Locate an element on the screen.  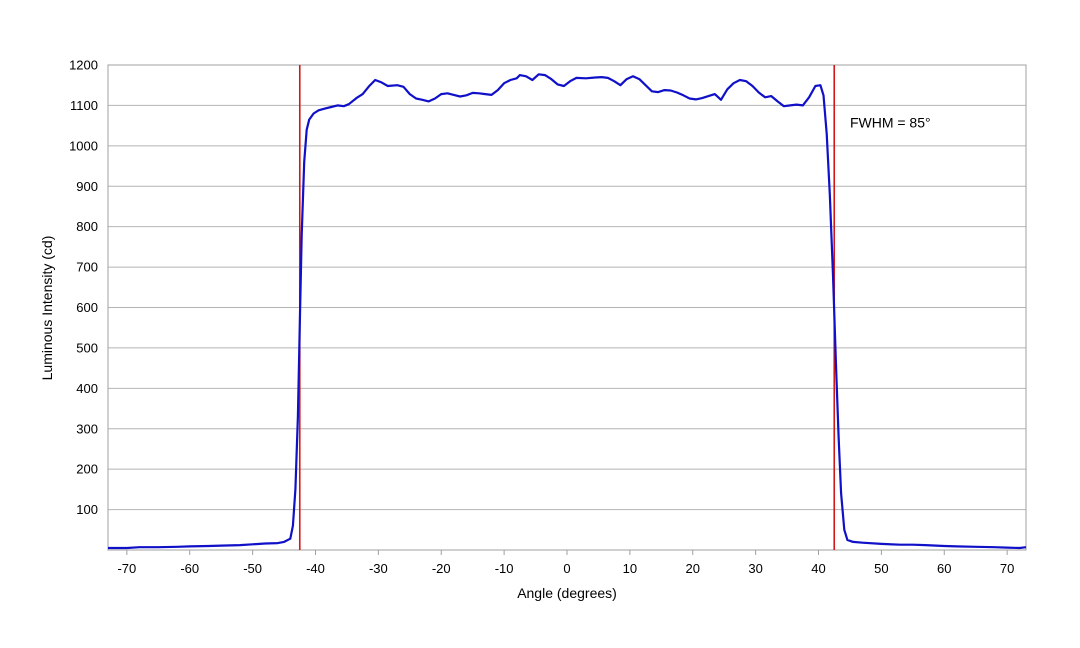
x-tick-label: 40 is located at coordinates (818, 568).